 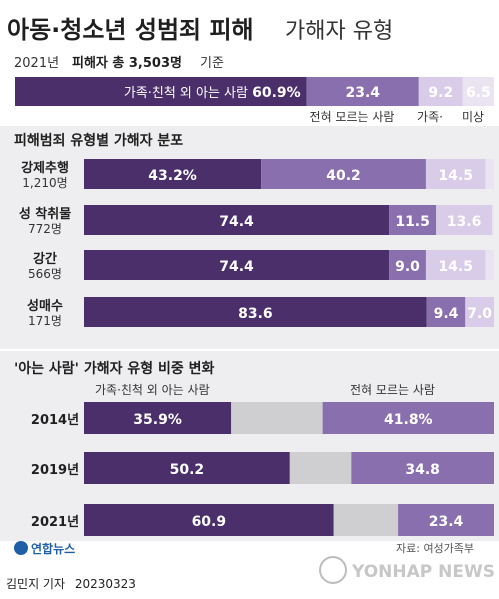 What do you see at coordinates (105, 584) in the screenshot?
I see `credit-date: 20230323` at bounding box center [105, 584].